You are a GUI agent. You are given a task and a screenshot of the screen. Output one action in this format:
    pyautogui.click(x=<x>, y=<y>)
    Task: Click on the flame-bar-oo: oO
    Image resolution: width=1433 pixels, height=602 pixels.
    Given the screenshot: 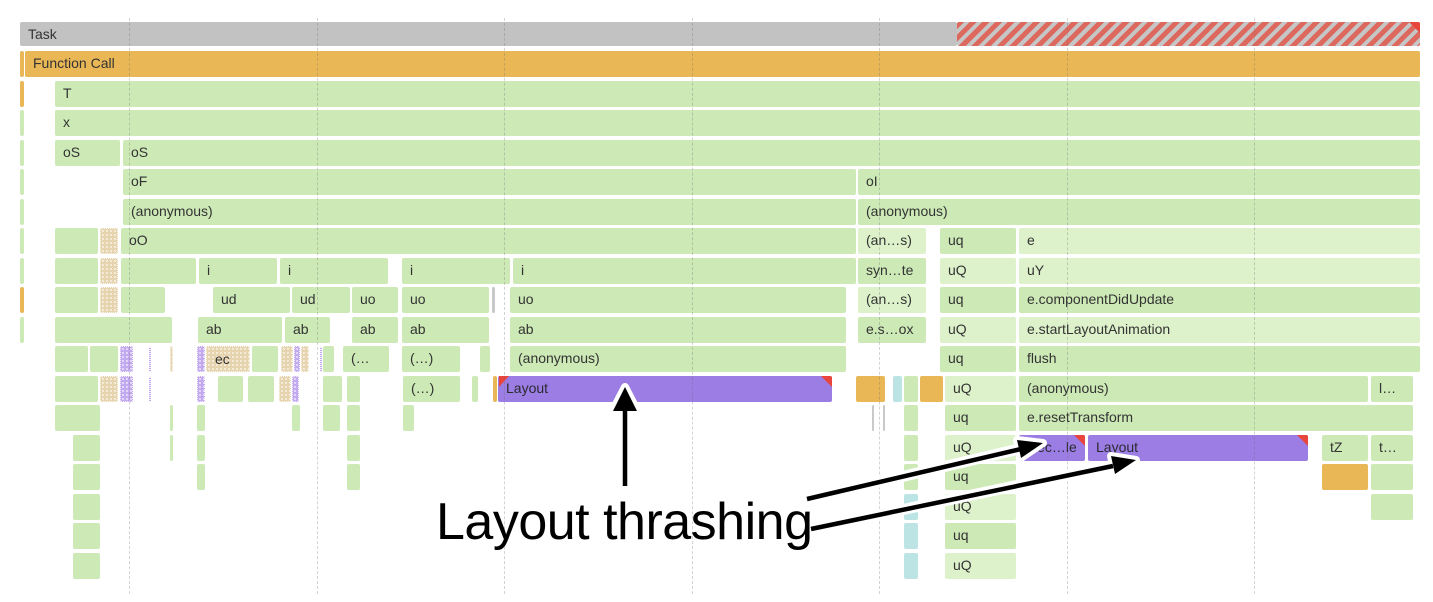 What is the action you would take?
    pyautogui.click(x=488, y=241)
    